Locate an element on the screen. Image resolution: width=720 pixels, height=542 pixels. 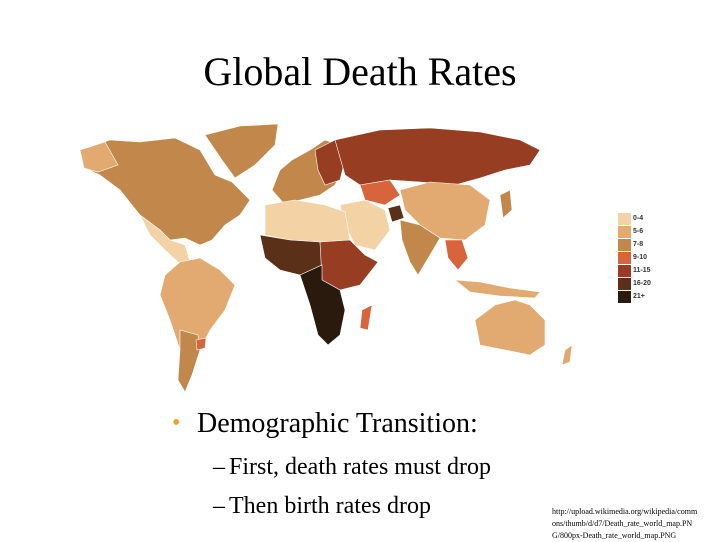
legend-label: 11-15 is located at coordinates (642, 270).